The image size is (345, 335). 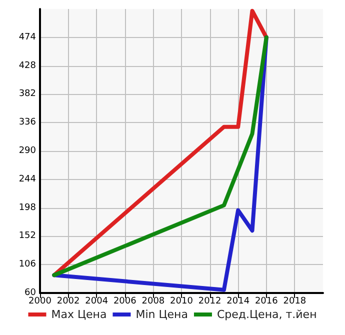 I want to click on x-tick-label: 2016, so click(x=266, y=301).